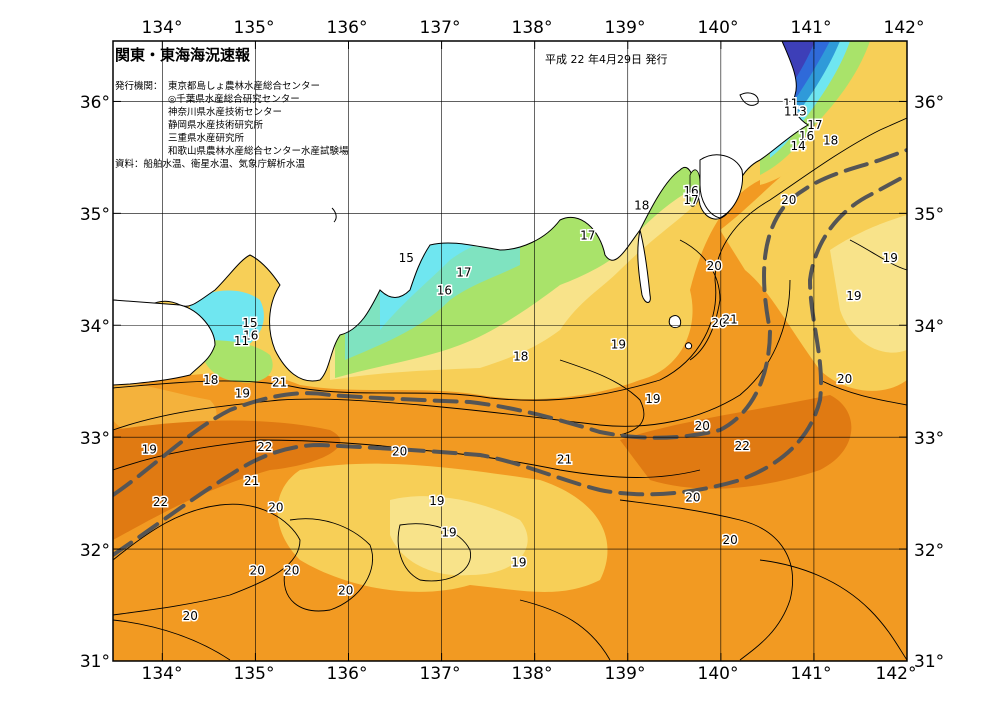  I want to click on izu-peninsula, so click(644, 266).